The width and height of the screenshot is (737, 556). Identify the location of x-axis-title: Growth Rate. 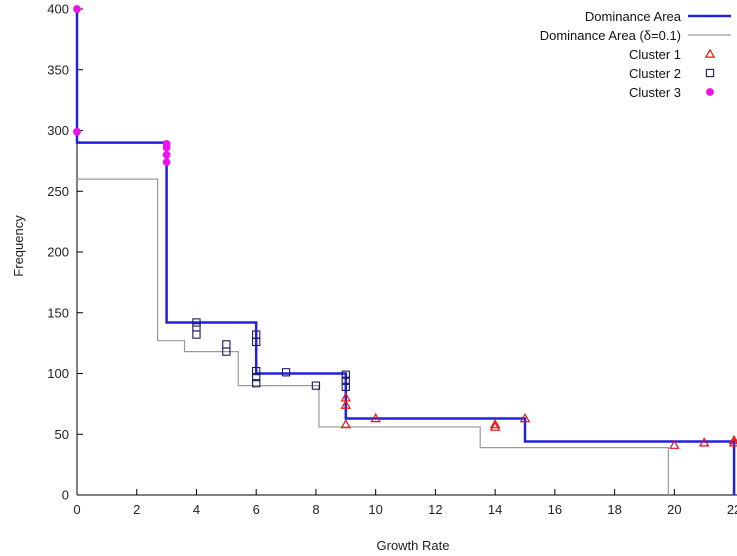
(413, 545).